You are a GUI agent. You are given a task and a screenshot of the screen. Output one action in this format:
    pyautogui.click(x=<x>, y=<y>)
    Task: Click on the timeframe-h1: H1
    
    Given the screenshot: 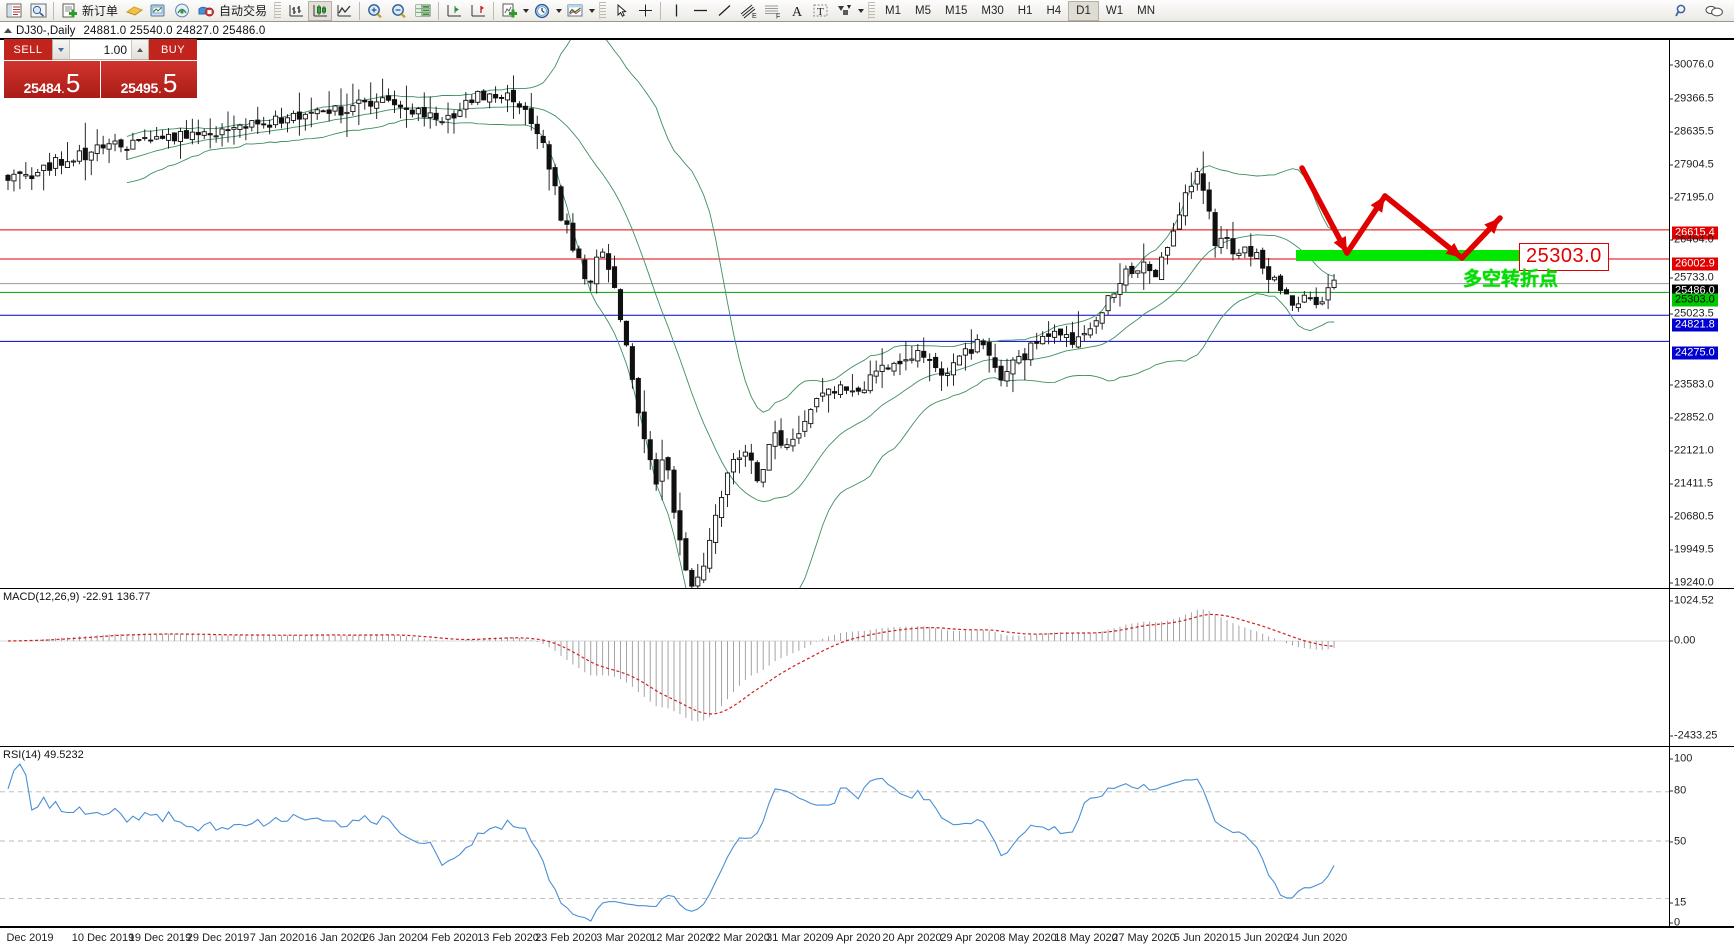 What is the action you would take?
    pyautogui.click(x=1025, y=10)
    